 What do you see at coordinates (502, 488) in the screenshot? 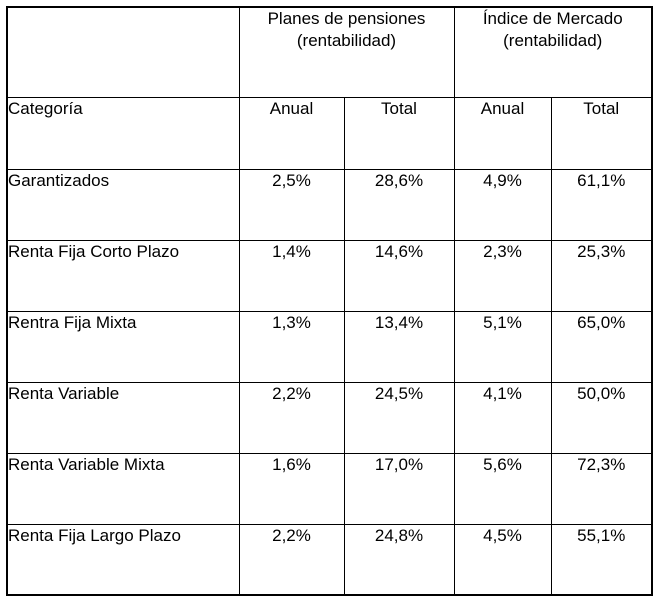
I see `value-cell: 5,6%` at bounding box center [502, 488].